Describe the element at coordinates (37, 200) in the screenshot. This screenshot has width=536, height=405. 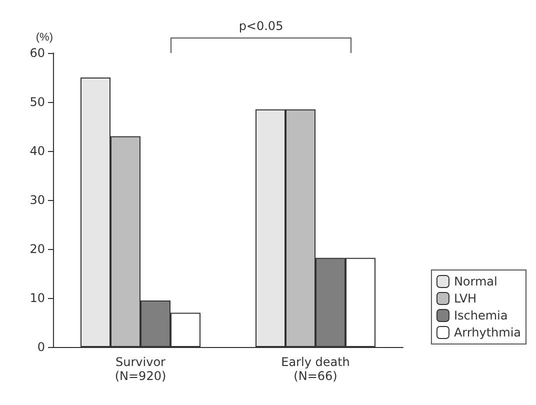
I see `y-tick-label: 30` at that location.